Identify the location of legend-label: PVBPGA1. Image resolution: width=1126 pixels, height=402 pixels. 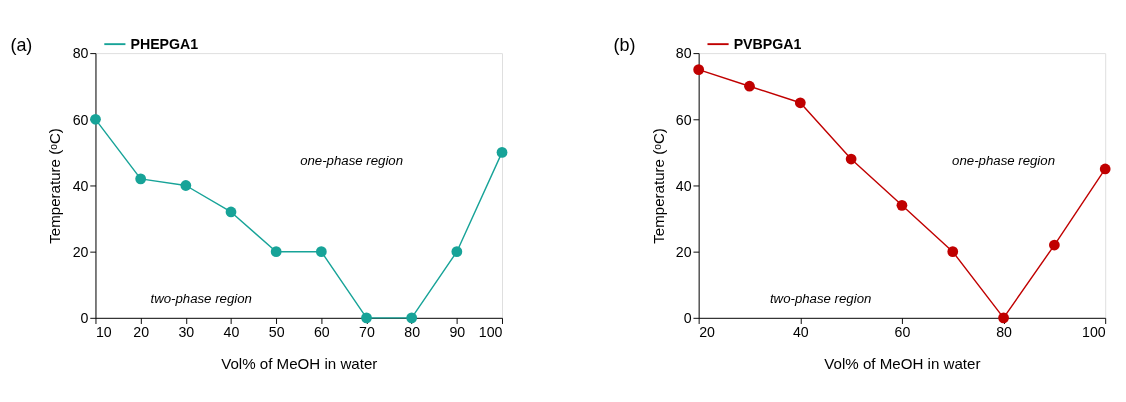
(767, 43).